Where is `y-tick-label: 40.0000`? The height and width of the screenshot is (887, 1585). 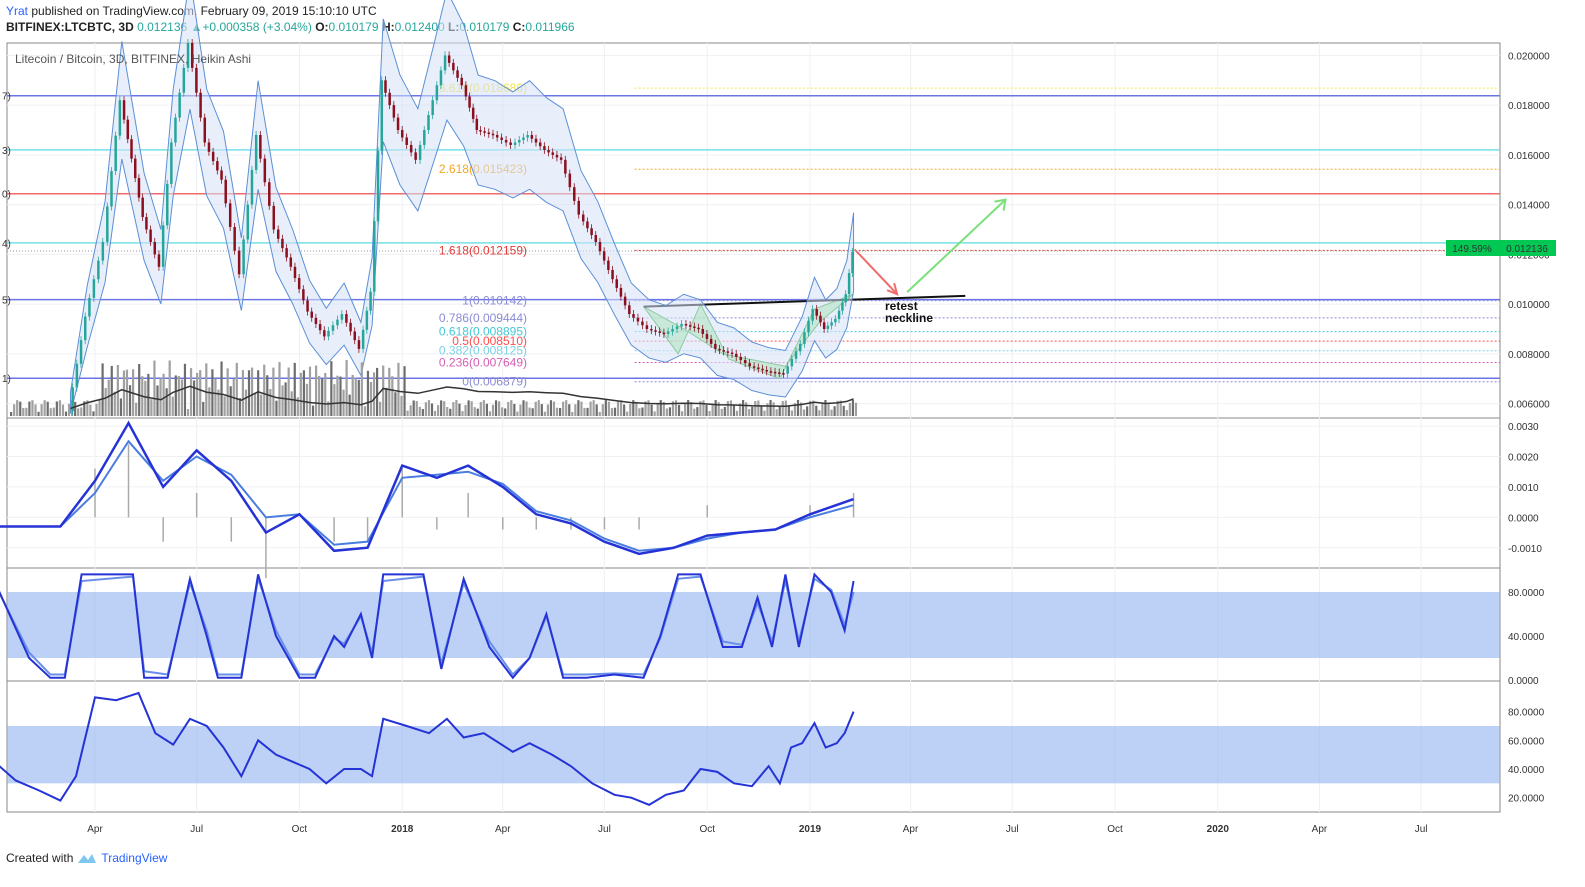
y-tick-label: 40.0000 is located at coordinates (1526, 637).